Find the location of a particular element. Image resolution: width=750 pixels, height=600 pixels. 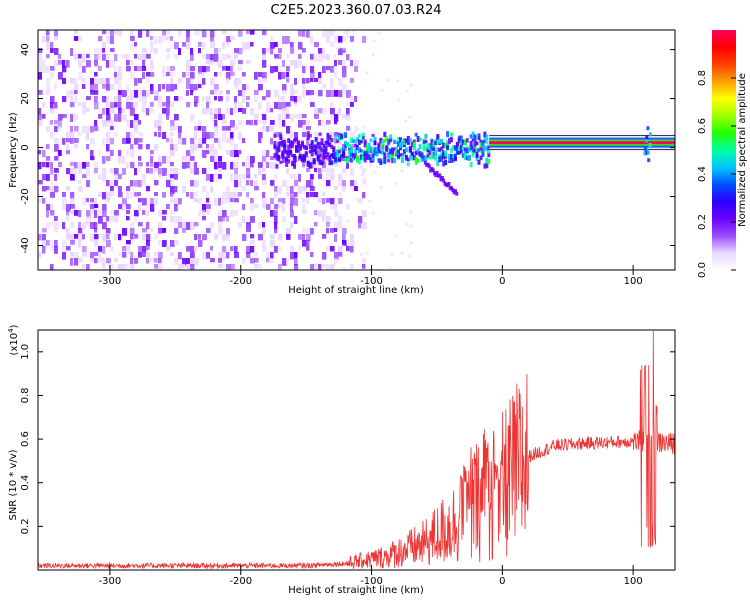

snr-x-tick-label: 100 is located at coordinates (633, 581).